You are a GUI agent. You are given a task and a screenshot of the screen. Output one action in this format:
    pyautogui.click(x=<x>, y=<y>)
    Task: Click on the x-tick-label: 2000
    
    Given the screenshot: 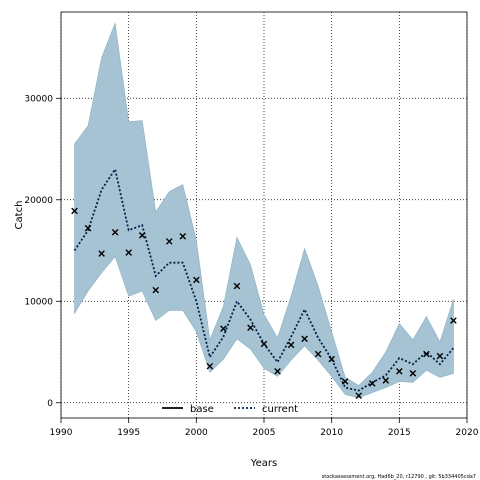 What is the action you would take?
    pyautogui.click(x=196, y=433)
    